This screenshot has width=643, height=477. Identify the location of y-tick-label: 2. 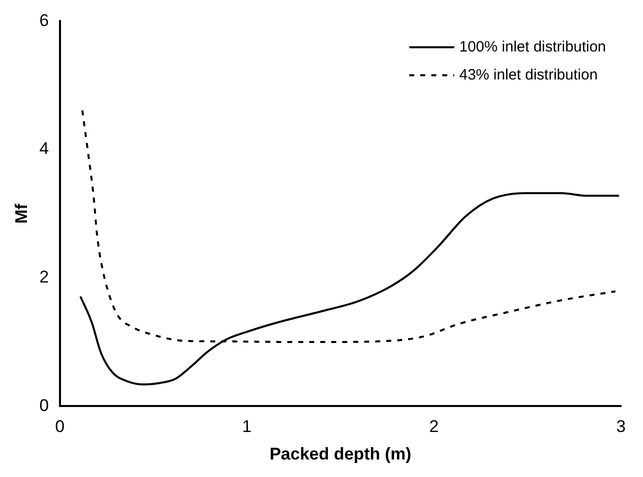
(44, 277).